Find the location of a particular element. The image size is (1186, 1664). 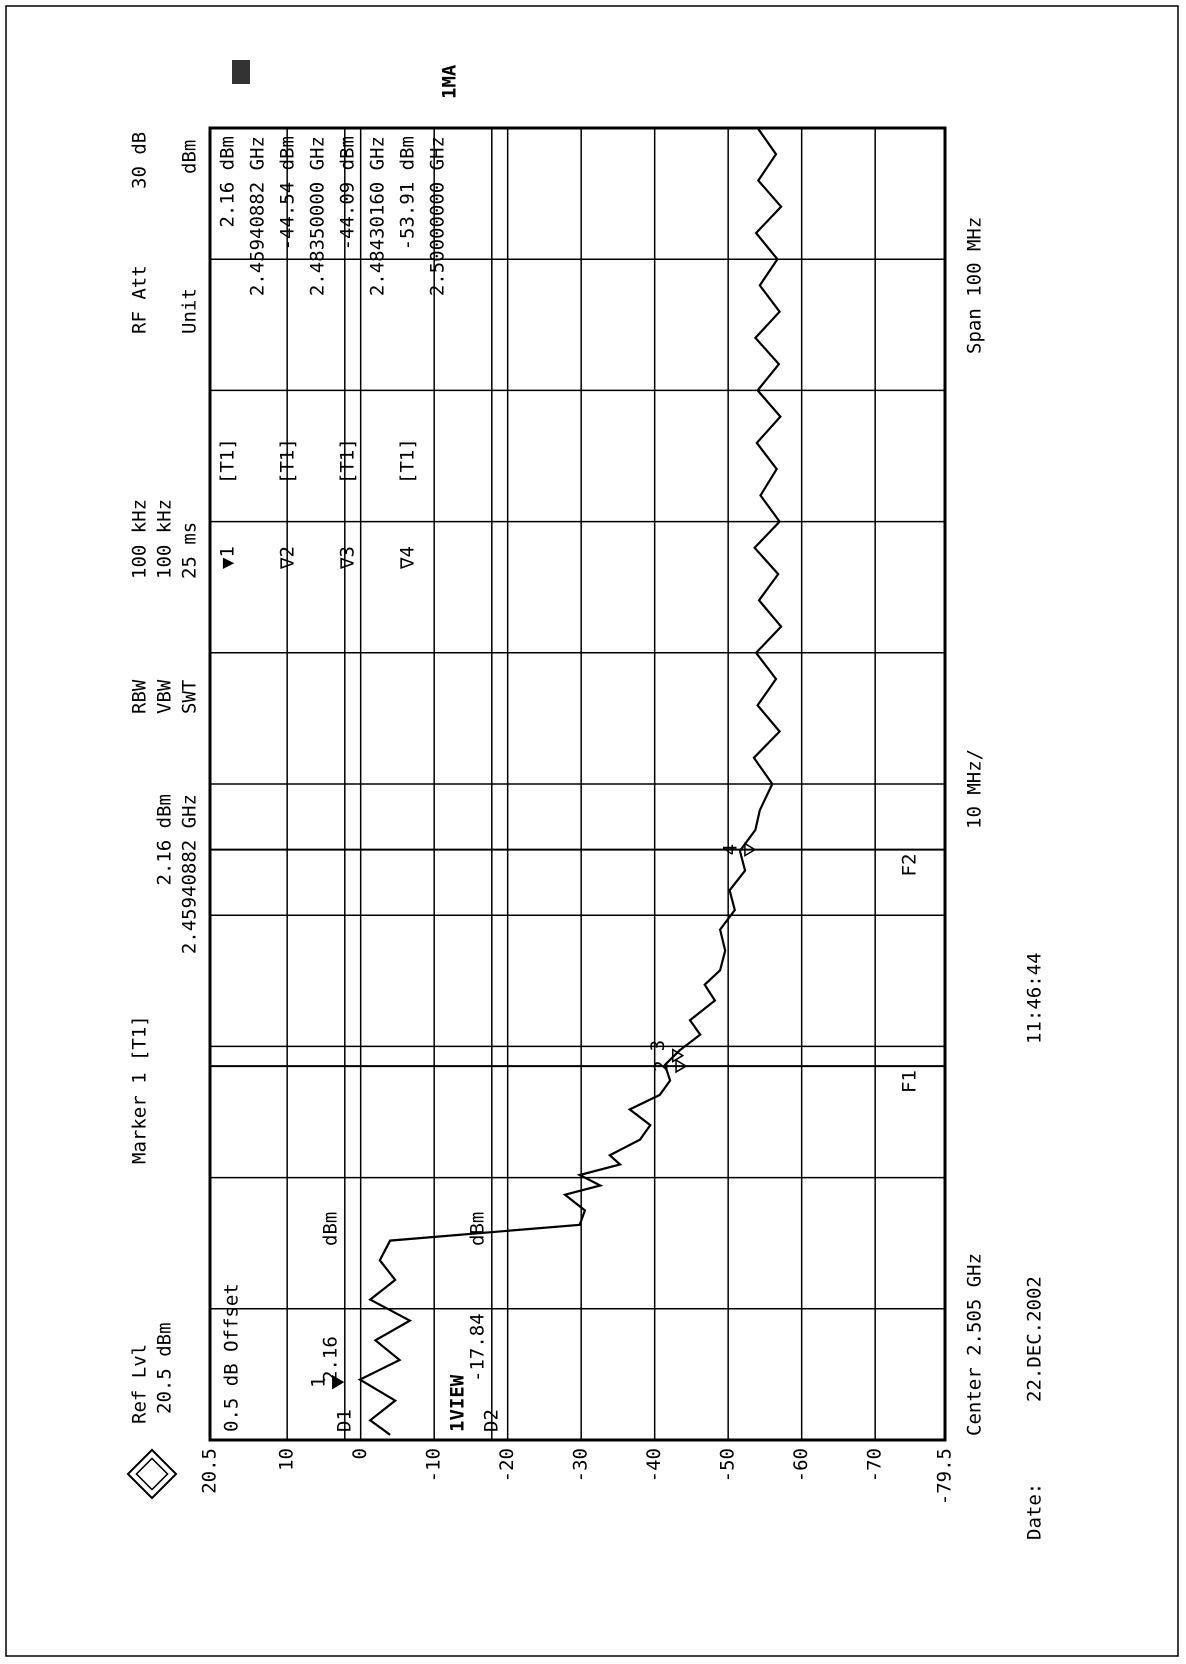

logo-inner is located at coordinates (152, 1474).